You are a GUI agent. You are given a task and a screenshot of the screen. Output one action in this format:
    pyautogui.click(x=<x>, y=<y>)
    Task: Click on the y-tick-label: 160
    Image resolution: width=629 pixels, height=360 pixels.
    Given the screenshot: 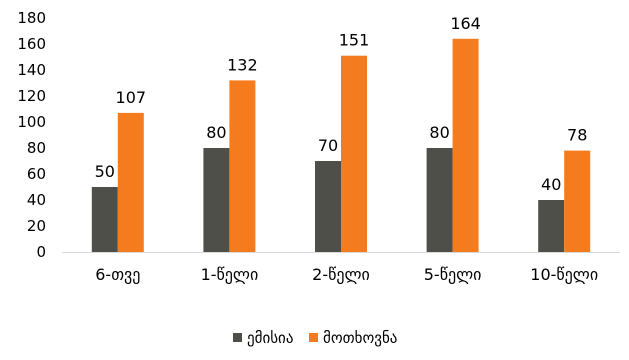 What is the action you would take?
    pyautogui.click(x=31, y=44)
    